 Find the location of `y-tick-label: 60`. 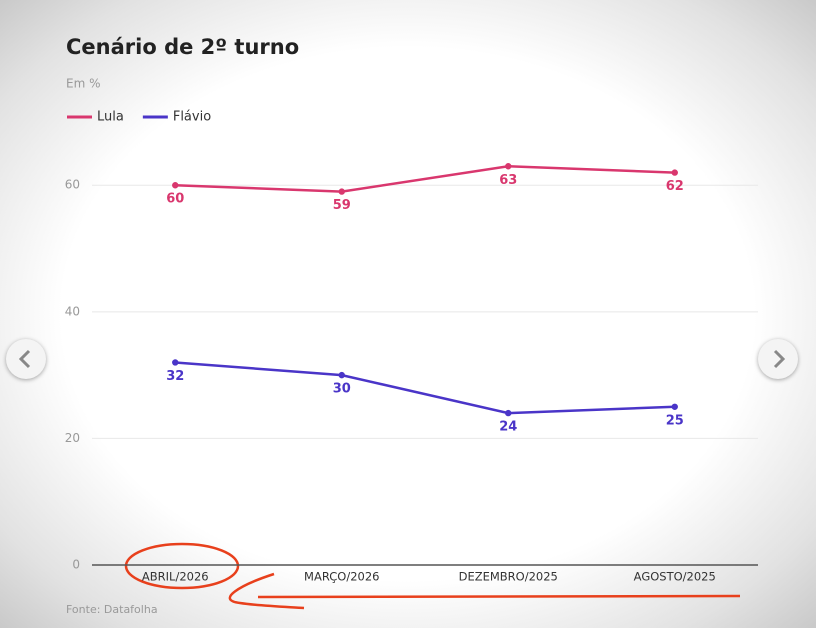

y-tick-label: 60 is located at coordinates (72, 185).